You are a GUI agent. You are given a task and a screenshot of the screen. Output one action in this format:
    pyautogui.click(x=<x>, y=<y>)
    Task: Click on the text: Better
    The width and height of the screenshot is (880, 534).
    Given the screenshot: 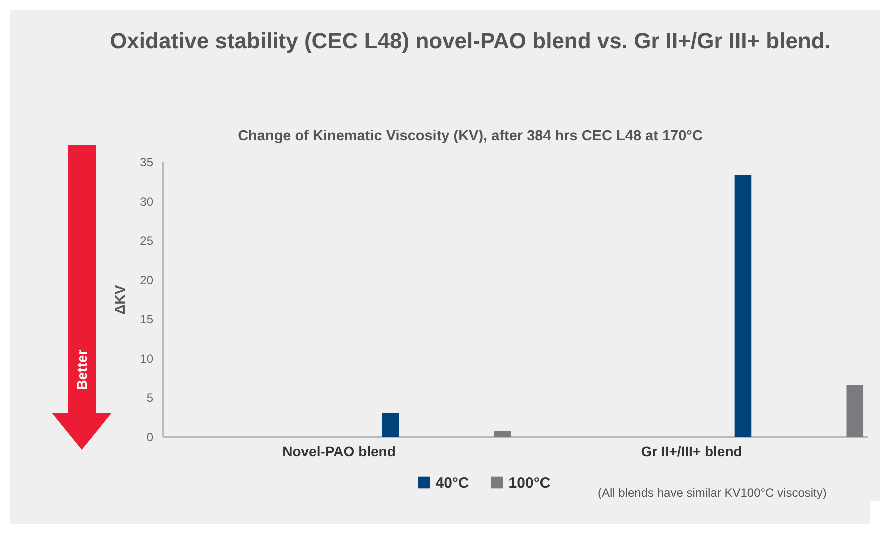 What is the action you would take?
    pyautogui.click(x=82, y=370)
    